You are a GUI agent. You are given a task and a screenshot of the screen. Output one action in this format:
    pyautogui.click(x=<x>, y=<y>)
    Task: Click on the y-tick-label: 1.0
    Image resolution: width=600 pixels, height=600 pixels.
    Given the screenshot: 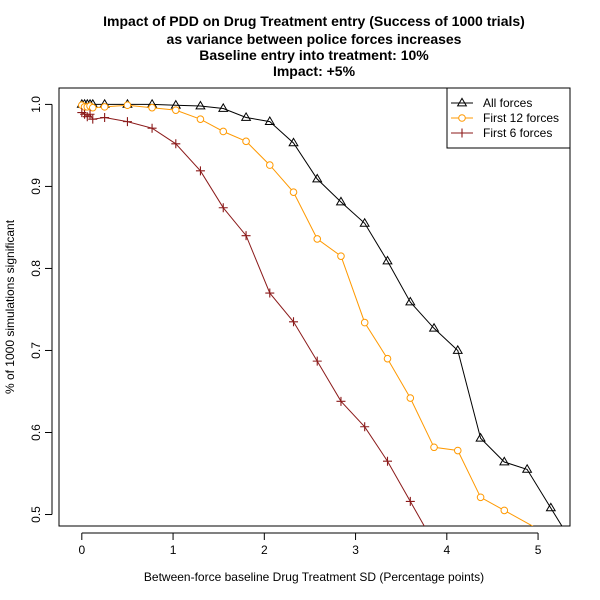 What is the action you would take?
    pyautogui.click(x=36, y=104)
    